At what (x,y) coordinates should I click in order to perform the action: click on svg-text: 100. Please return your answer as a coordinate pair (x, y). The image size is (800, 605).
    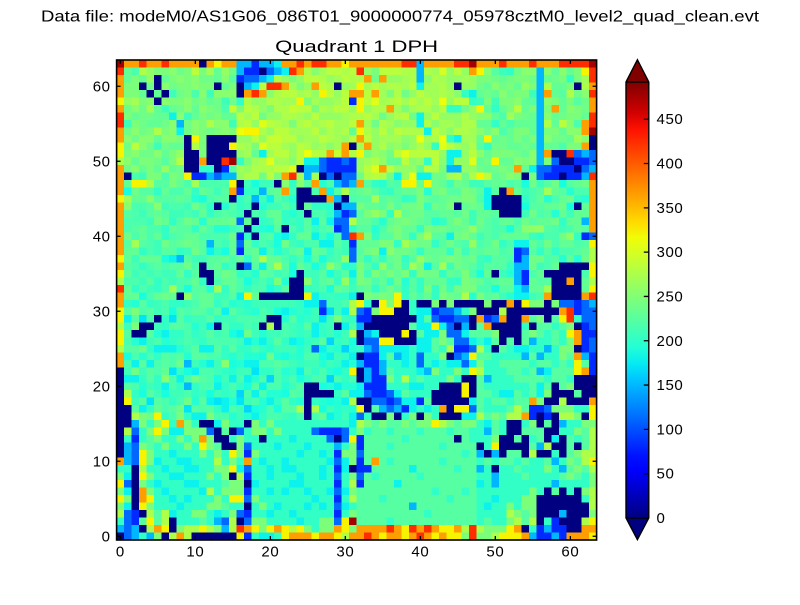
    Looking at the image, I should click on (670, 429).